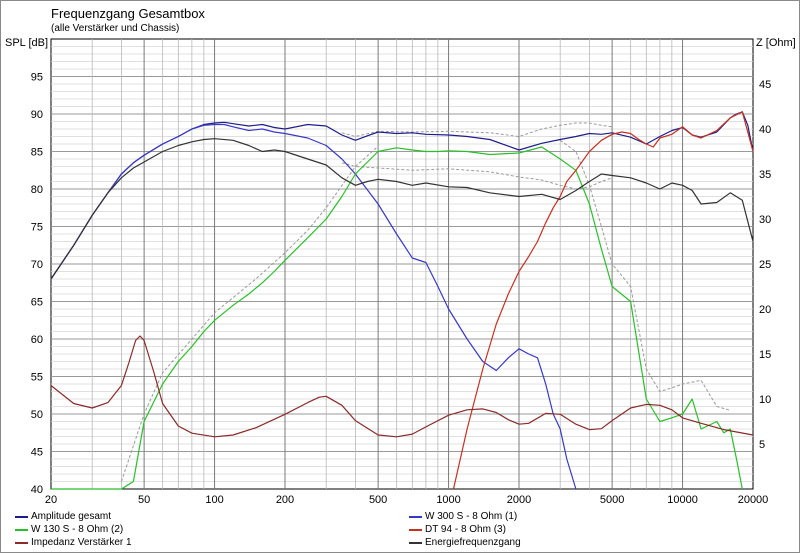  Describe the element at coordinates (37, 115) in the screenshot. I see `y-left-tick-label: 90` at that location.